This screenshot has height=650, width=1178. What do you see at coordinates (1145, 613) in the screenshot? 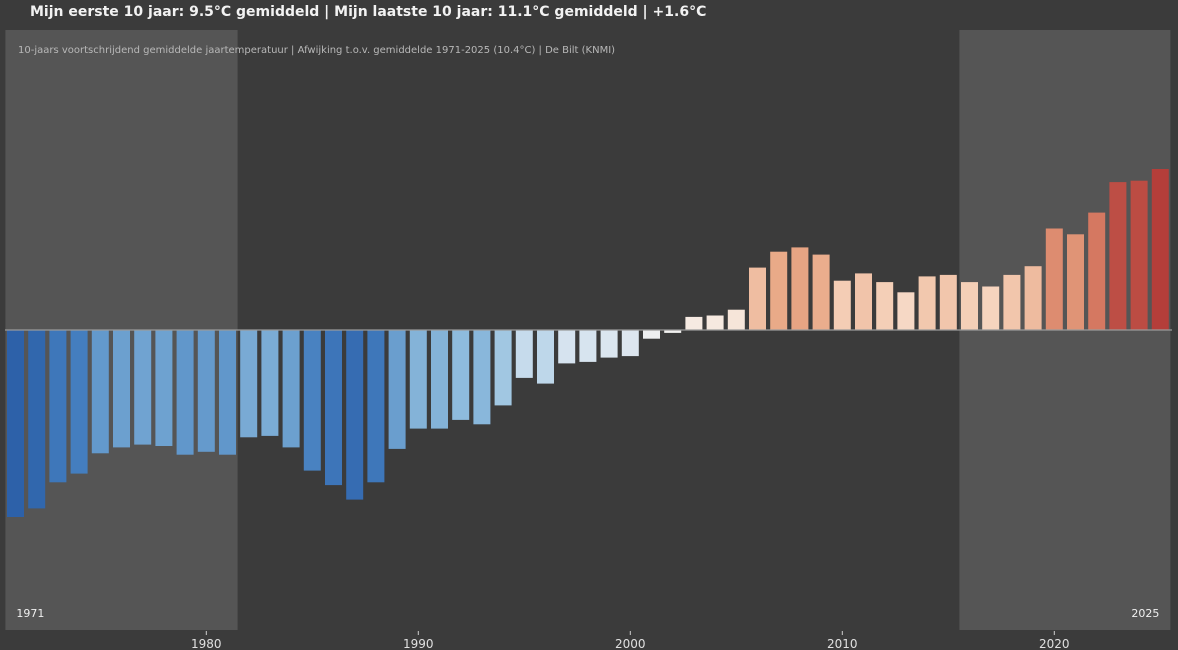
I see `highlight-label-2025: 2025` at bounding box center [1145, 613].